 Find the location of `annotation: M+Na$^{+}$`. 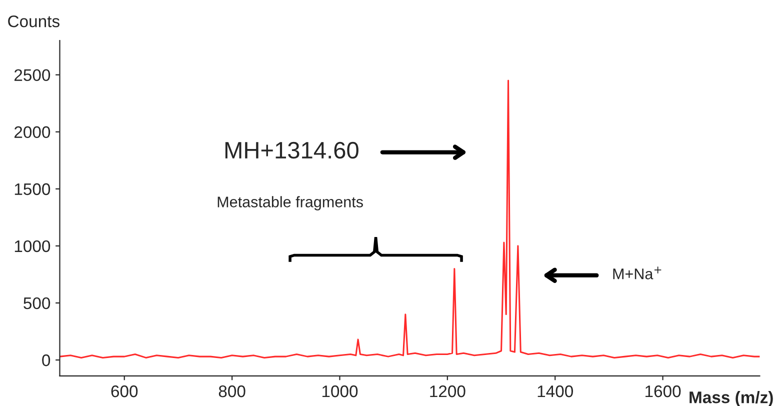

annotation: M+Na$^{+}$ is located at coordinates (637, 273).